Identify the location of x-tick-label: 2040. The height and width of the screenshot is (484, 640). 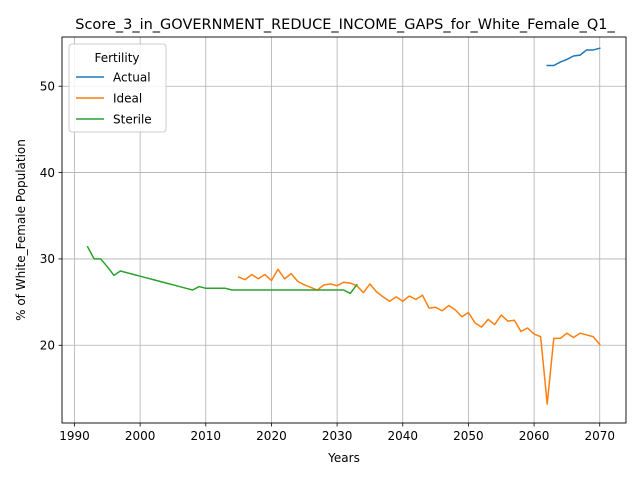
(402, 436).